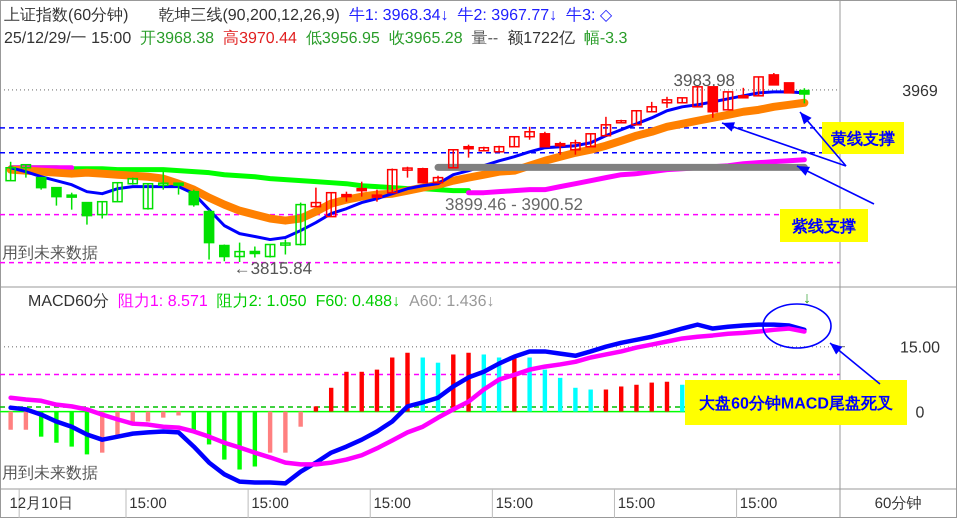  What do you see at coordinates (920, 348) in the screenshot?
I see `y-tick-label: 15.00` at bounding box center [920, 348].